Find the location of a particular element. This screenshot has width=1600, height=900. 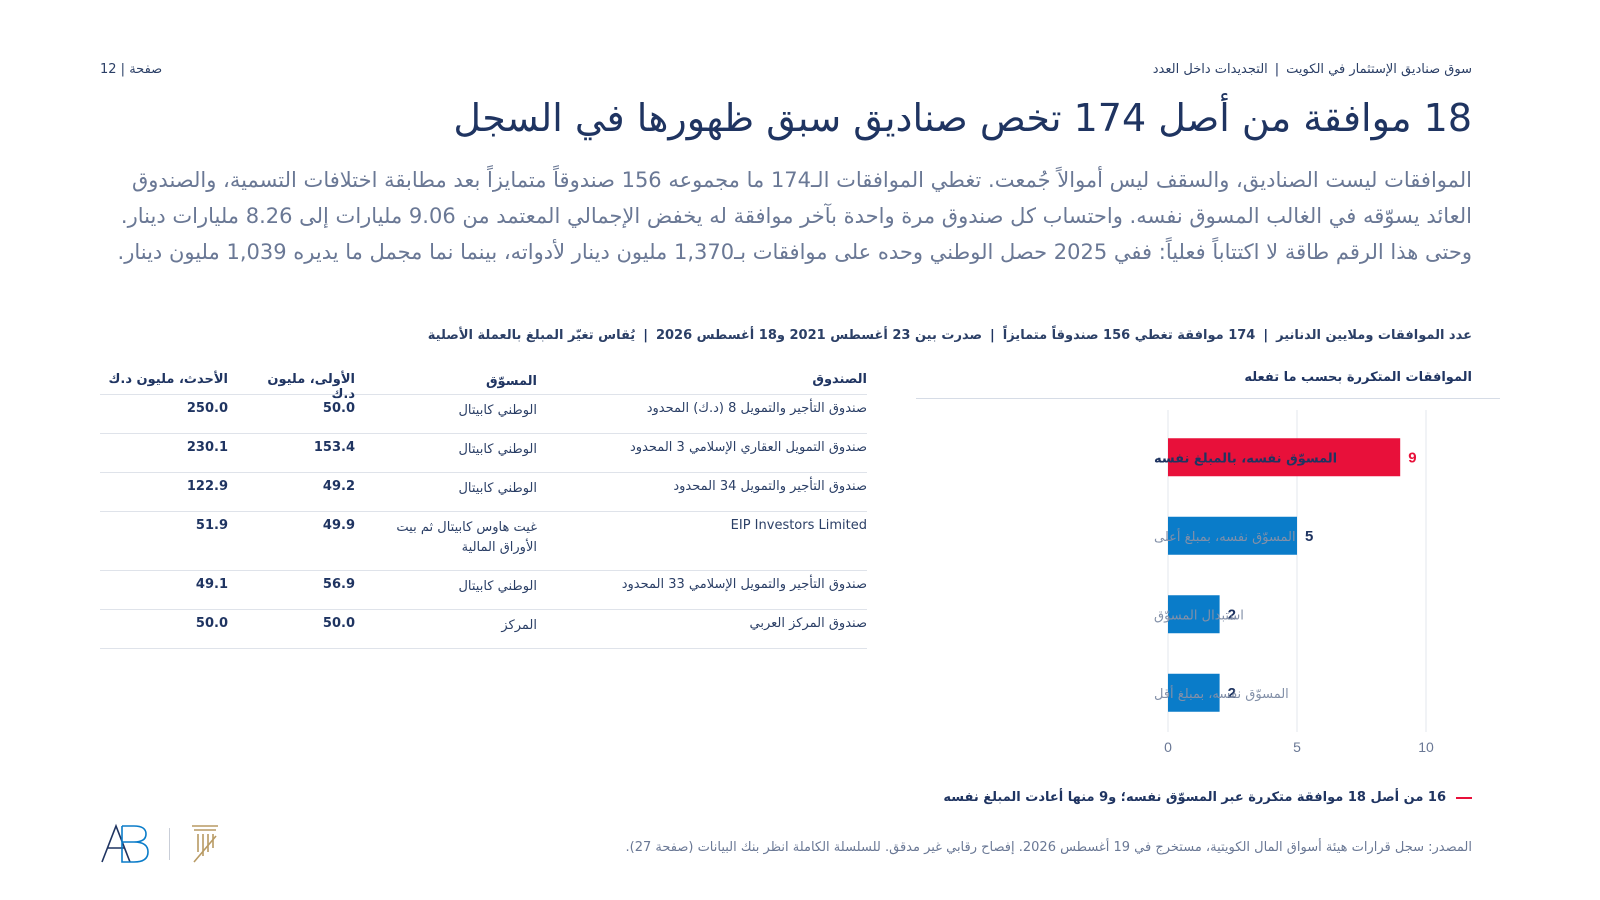

header-first: الأولى، مليون د.ك is located at coordinates (311, 387).